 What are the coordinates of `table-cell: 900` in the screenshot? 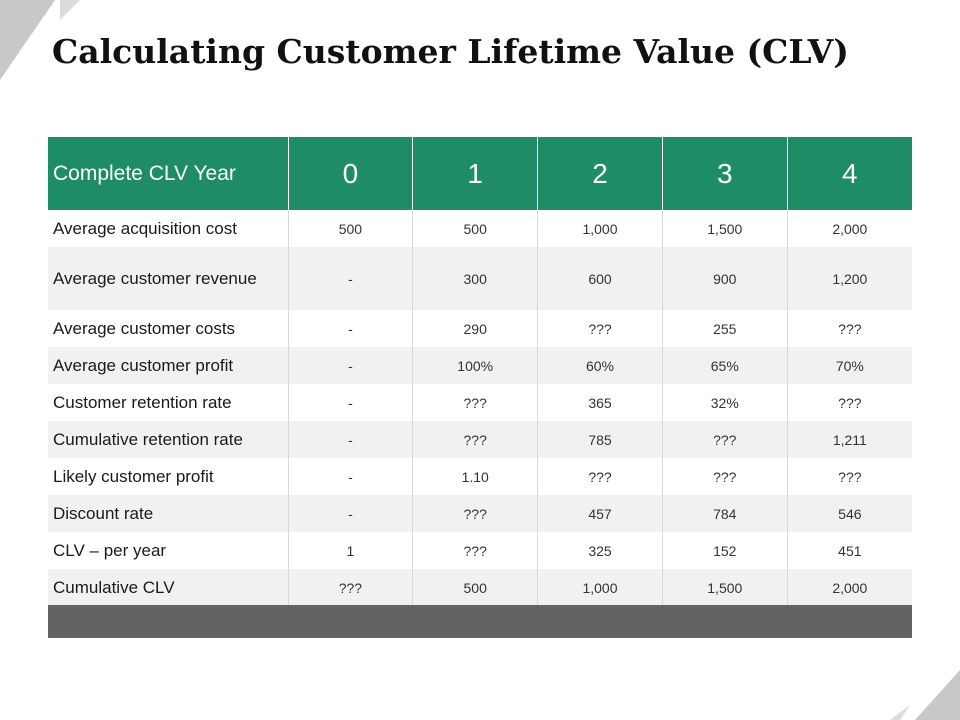 It's located at (724, 278).